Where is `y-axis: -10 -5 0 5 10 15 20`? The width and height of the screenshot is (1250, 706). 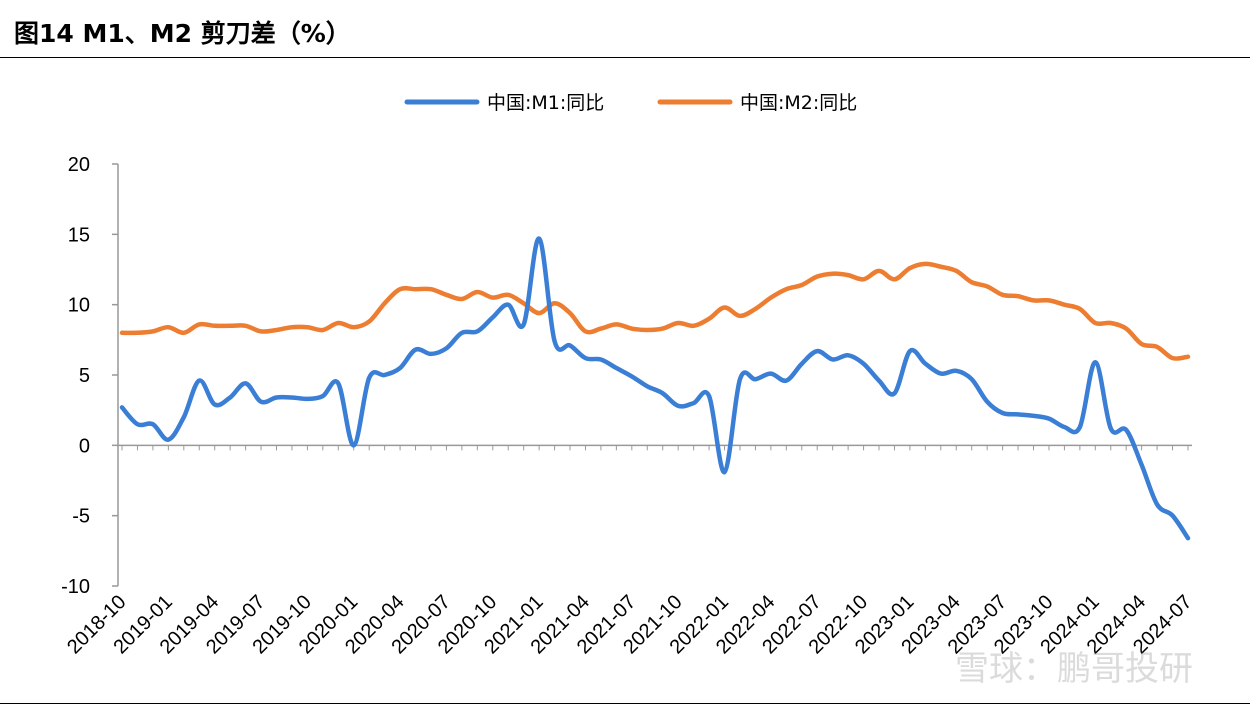
y-axis: -10 -5 0 5 10 15 20 is located at coordinates (90, 376).